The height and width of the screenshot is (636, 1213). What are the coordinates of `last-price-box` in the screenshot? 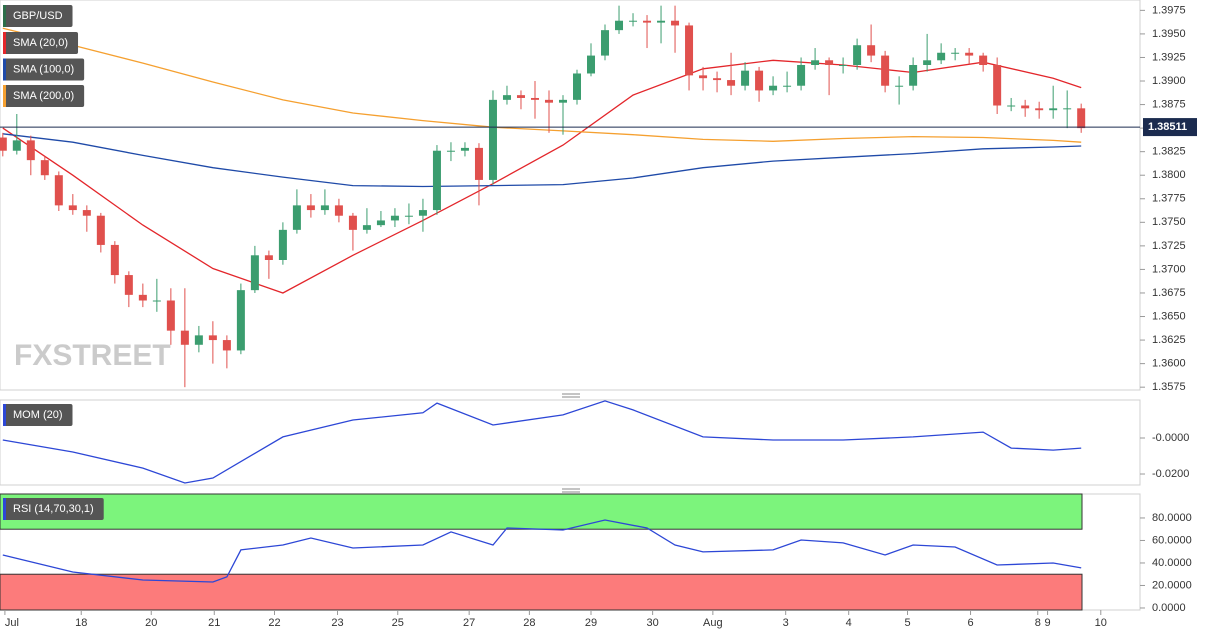 It's located at (1170, 127).